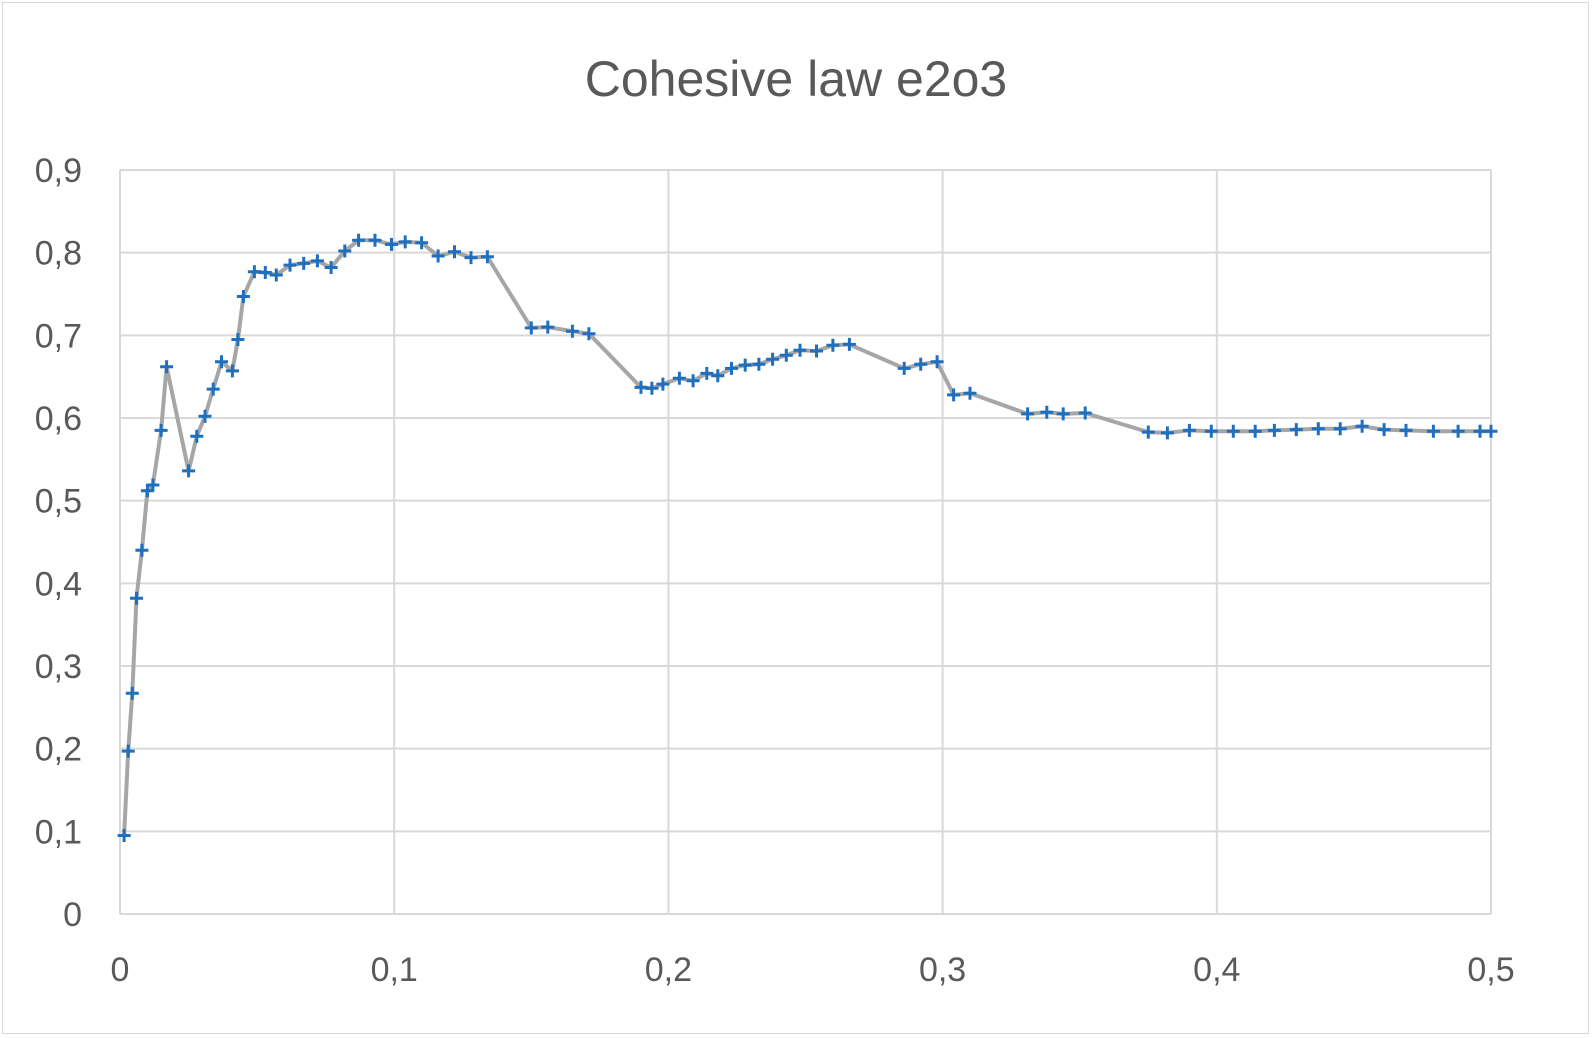  Describe the element at coordinates (942, 970) in the screenshot. I see `x-tick-label: 0,3` at that location.